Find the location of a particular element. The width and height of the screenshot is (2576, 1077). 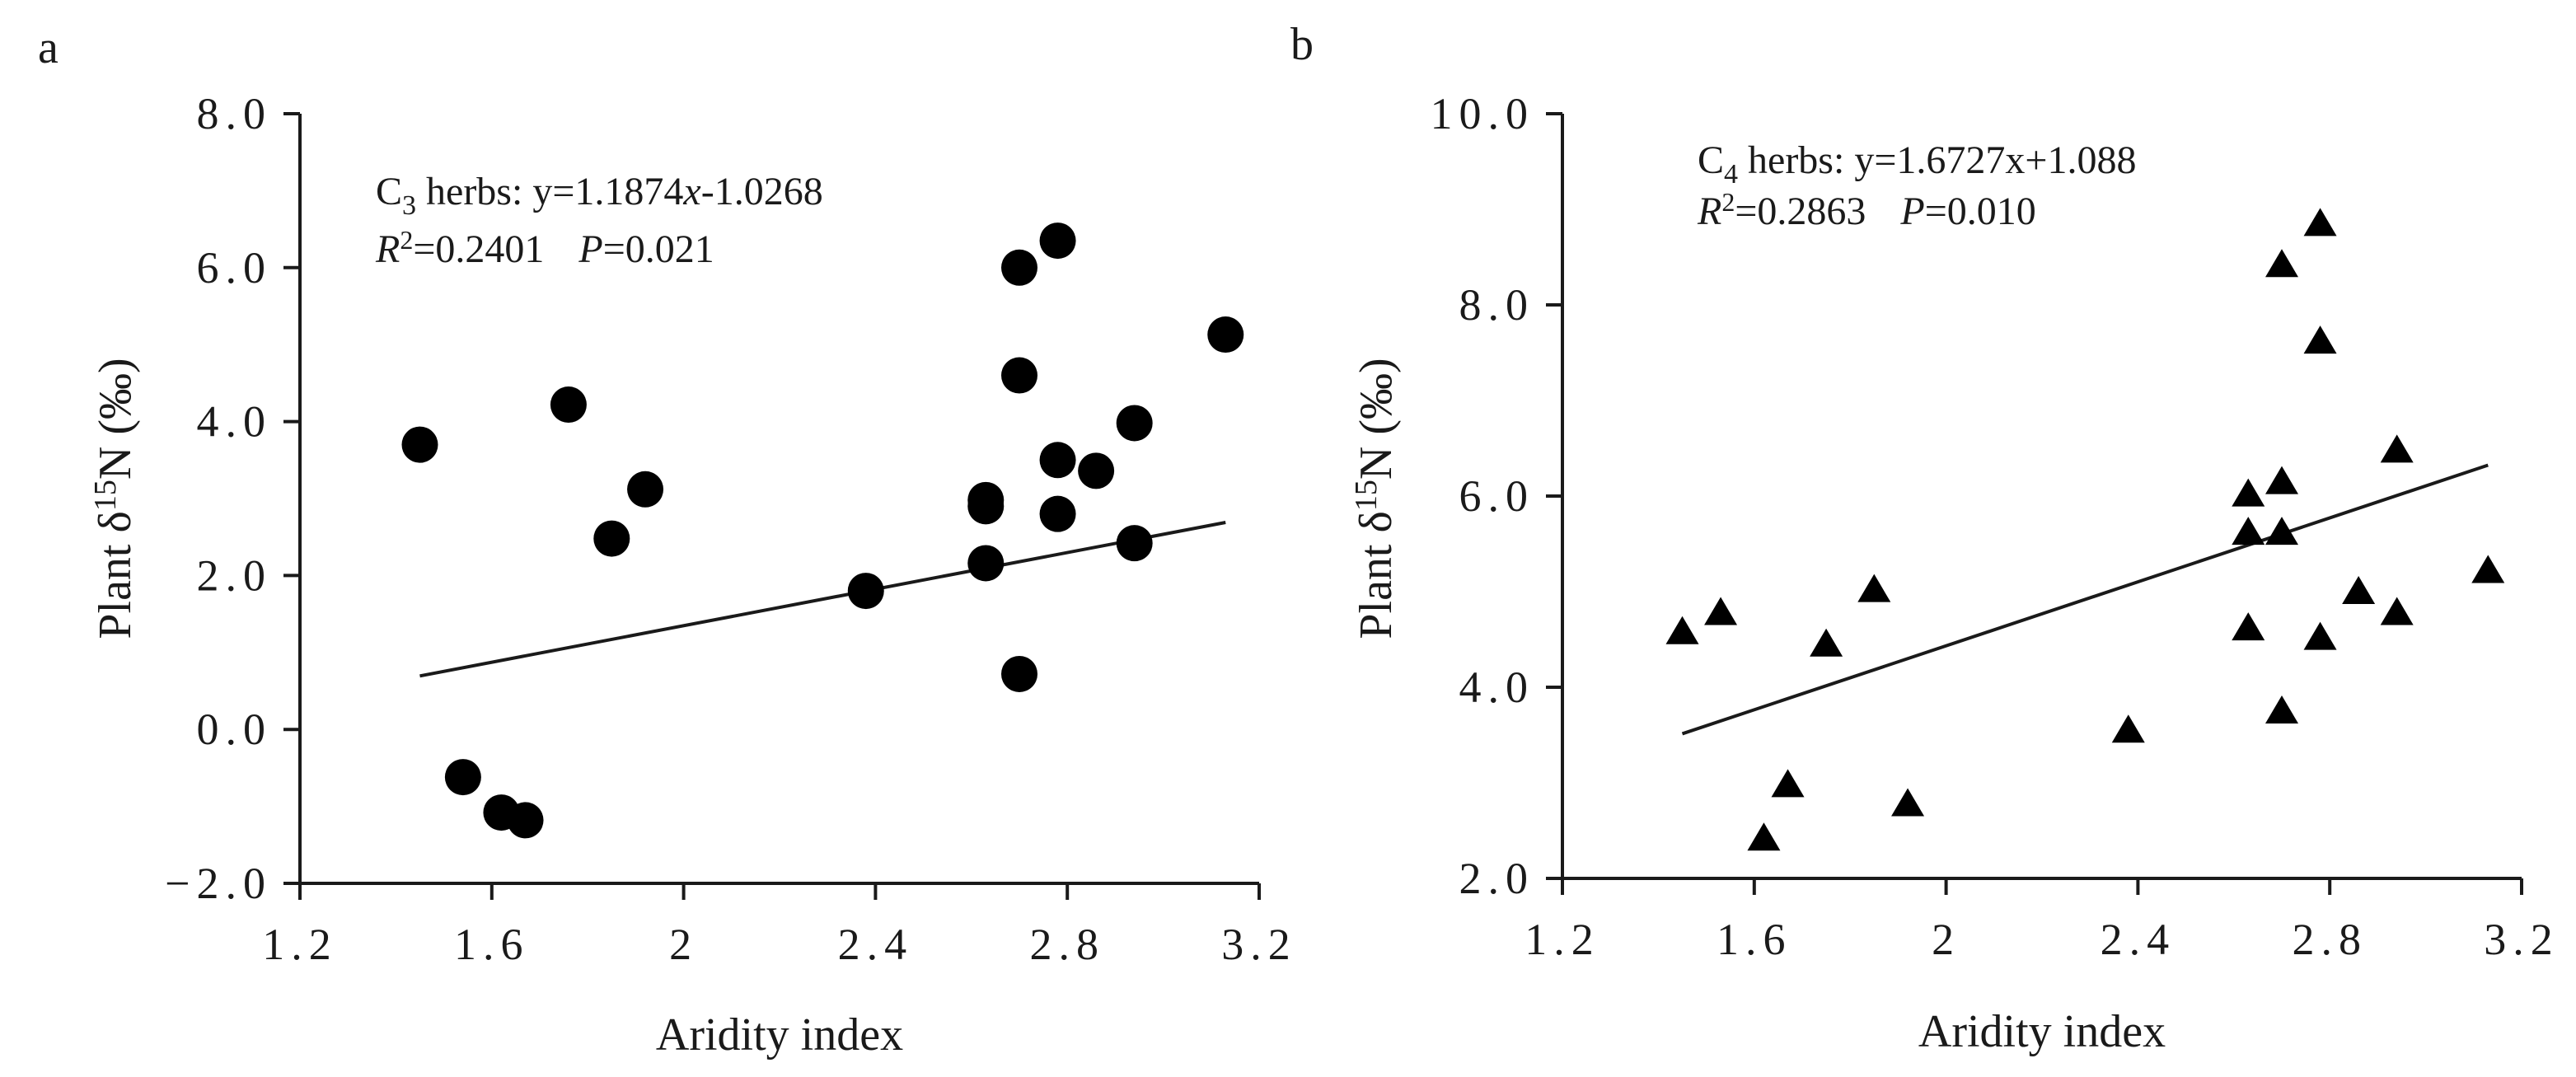

y-tick-label: 0.0 is located at coordinates (235, 729).